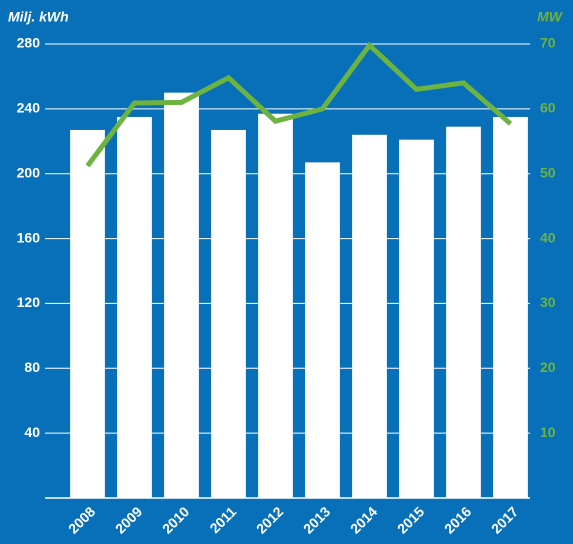 The height and width of the screenshot is (544, 573). What do you see at coordinates (128, 519) in the screenshot?
I see `x-tick-label: 2009` at bounding box center [128, 519].